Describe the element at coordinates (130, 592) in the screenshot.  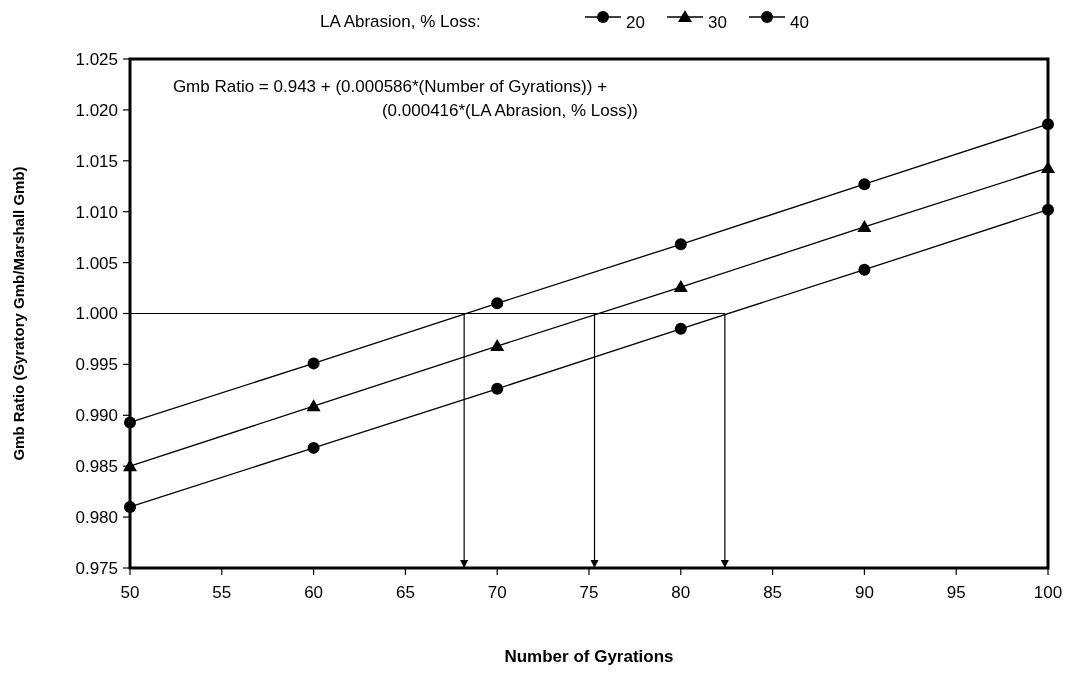
I see `x-tick-label: 50` at that location.